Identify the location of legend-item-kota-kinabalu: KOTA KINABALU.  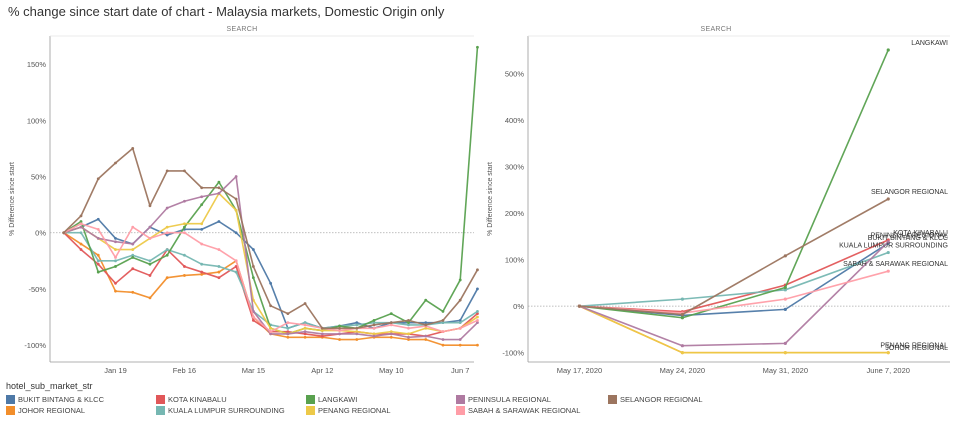
(191, 399).